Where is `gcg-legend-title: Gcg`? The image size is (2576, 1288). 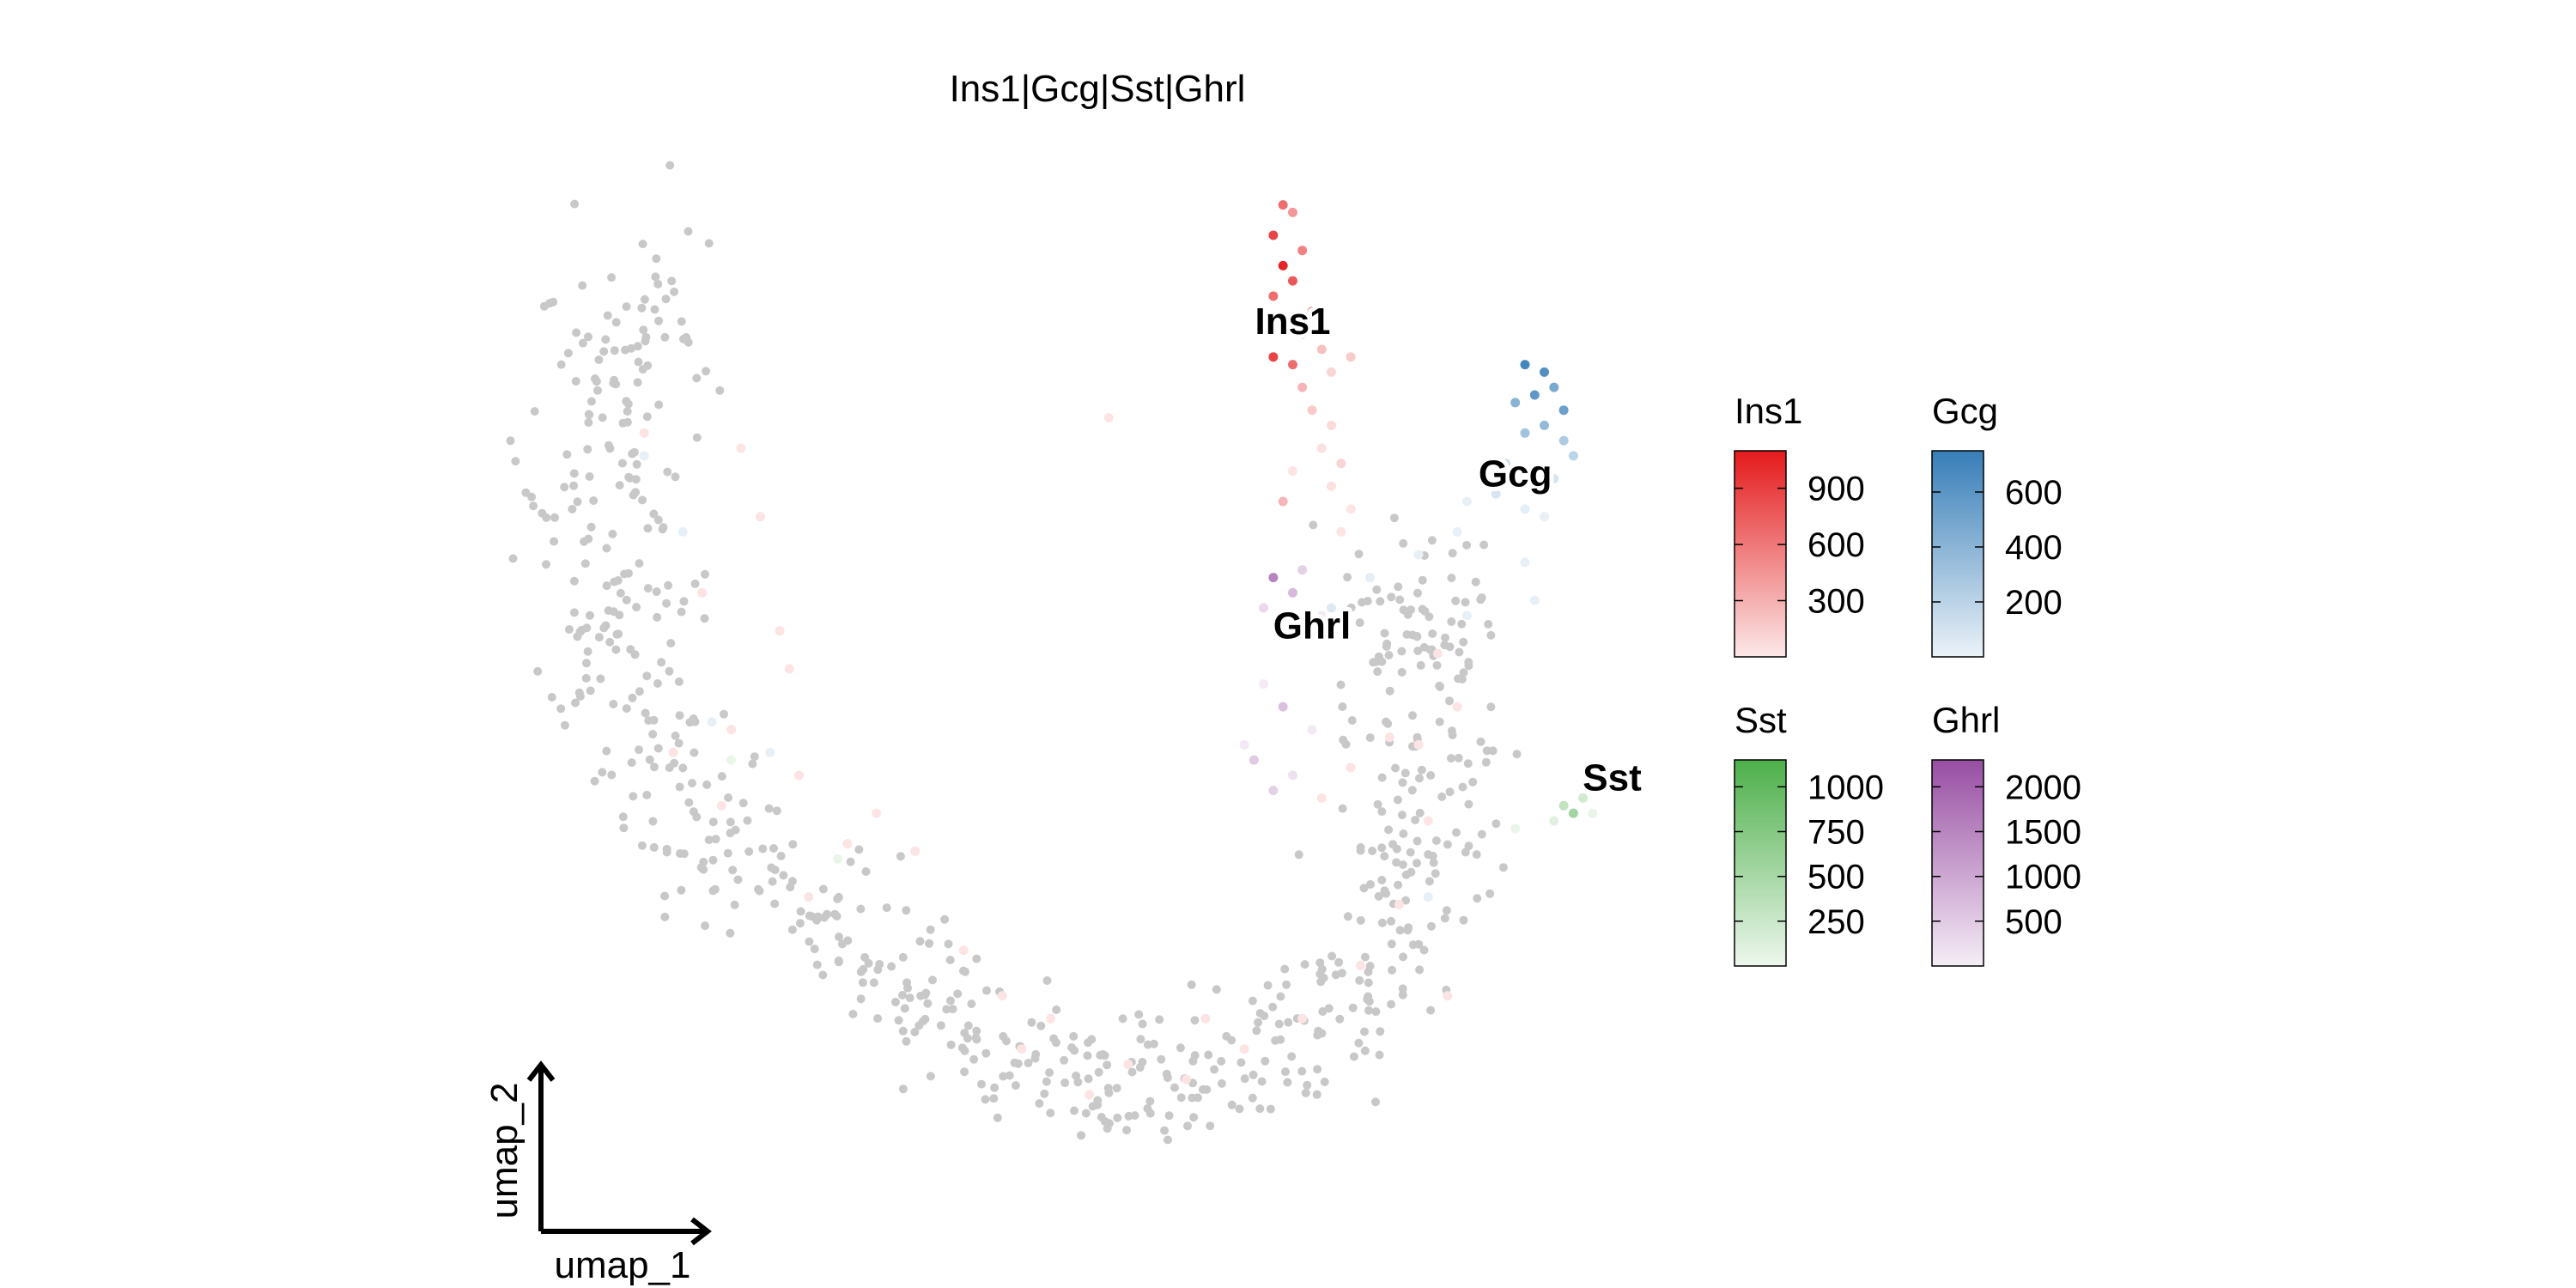
gcg-legend-title: Gcg is located at coordinates (1965, 411).